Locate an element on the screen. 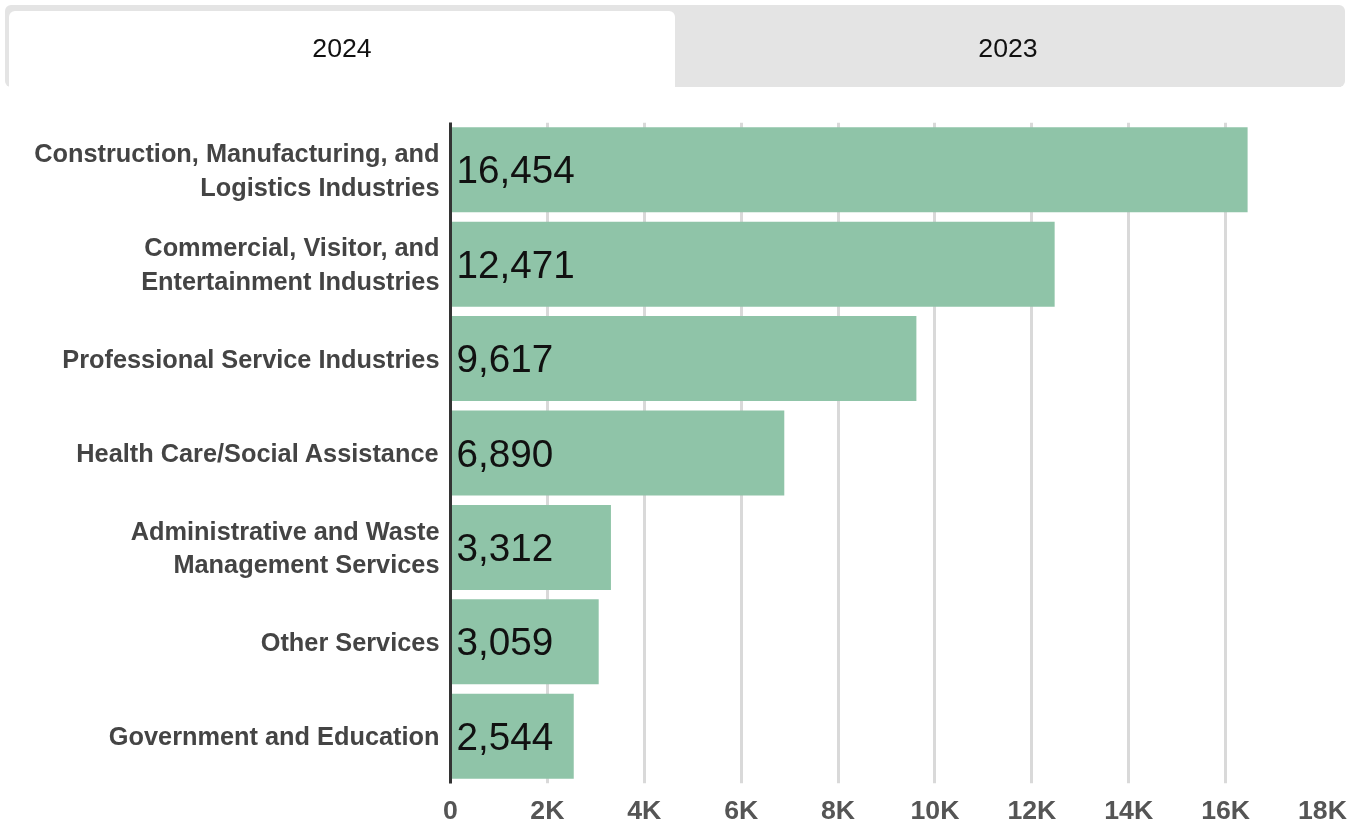  data-label: 2,544 is located at coordinates (505, 736).